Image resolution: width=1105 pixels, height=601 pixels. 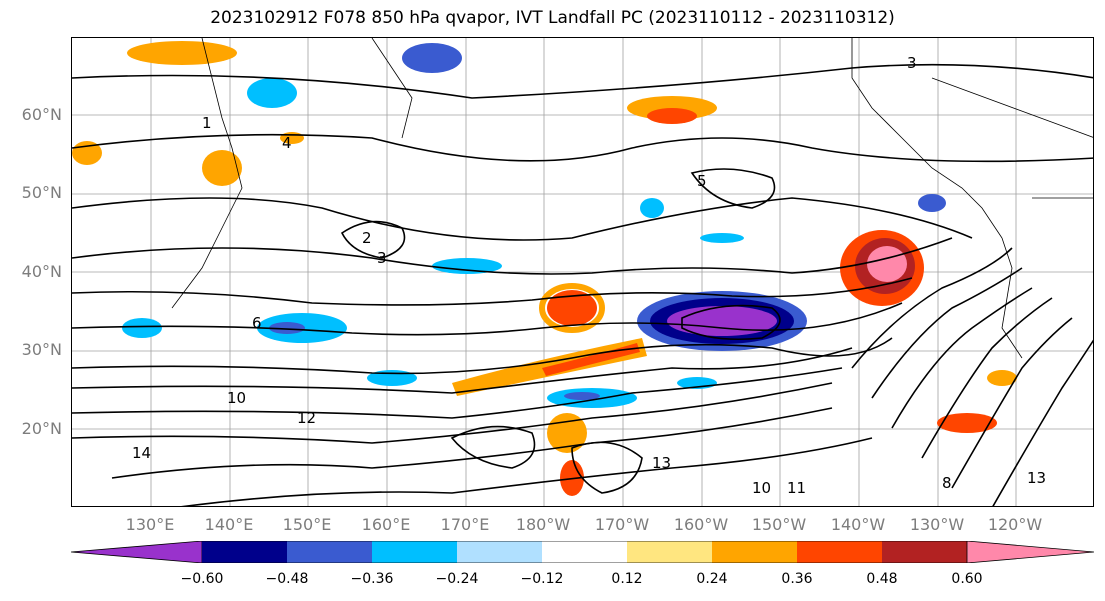 What do you see at coordinates (627, 579) in the screenshot?
I see `colorbar-tick: 0.12` at bounding box center [627, 579].